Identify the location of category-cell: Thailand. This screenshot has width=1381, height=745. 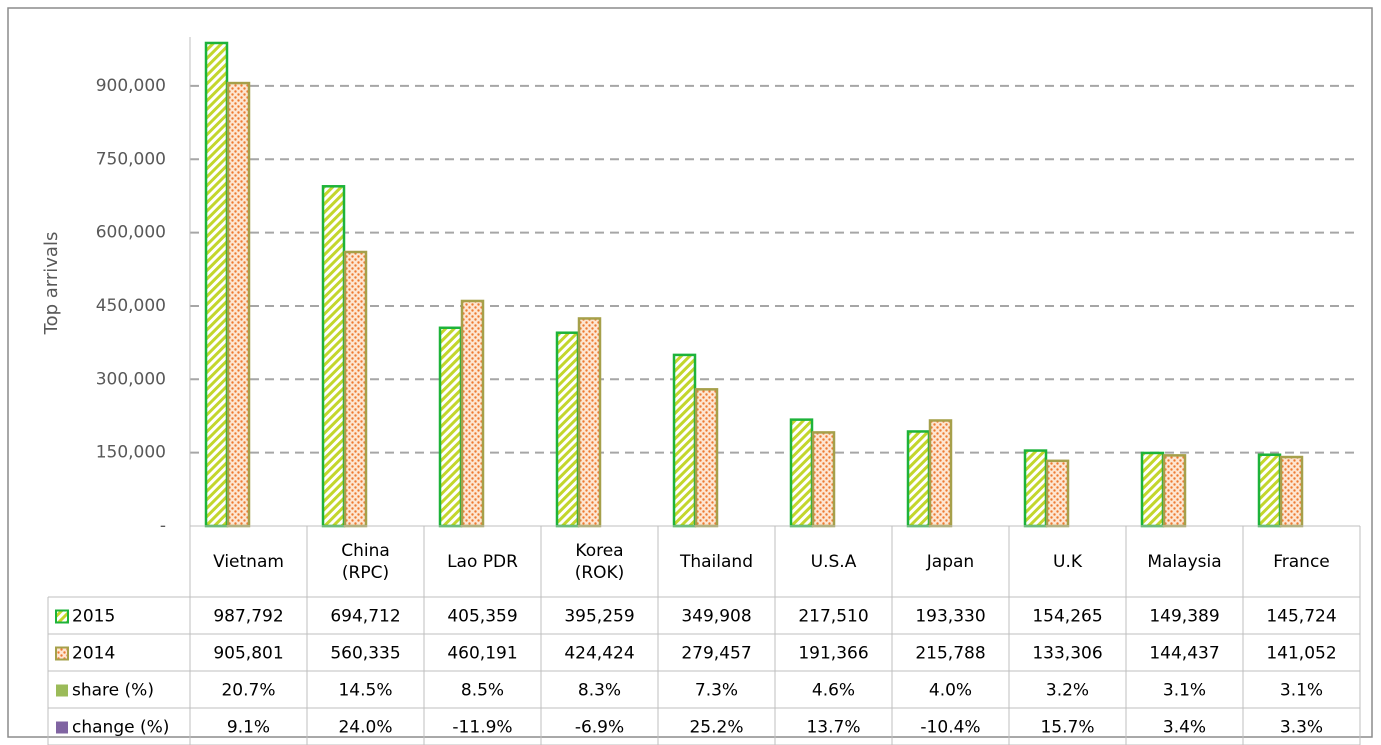
(716, 561).